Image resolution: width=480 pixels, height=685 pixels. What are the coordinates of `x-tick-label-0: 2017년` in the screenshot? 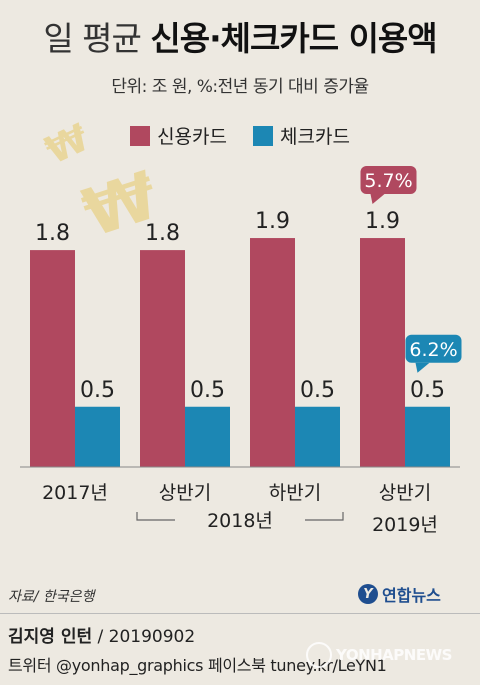 It's located at (75, 493).